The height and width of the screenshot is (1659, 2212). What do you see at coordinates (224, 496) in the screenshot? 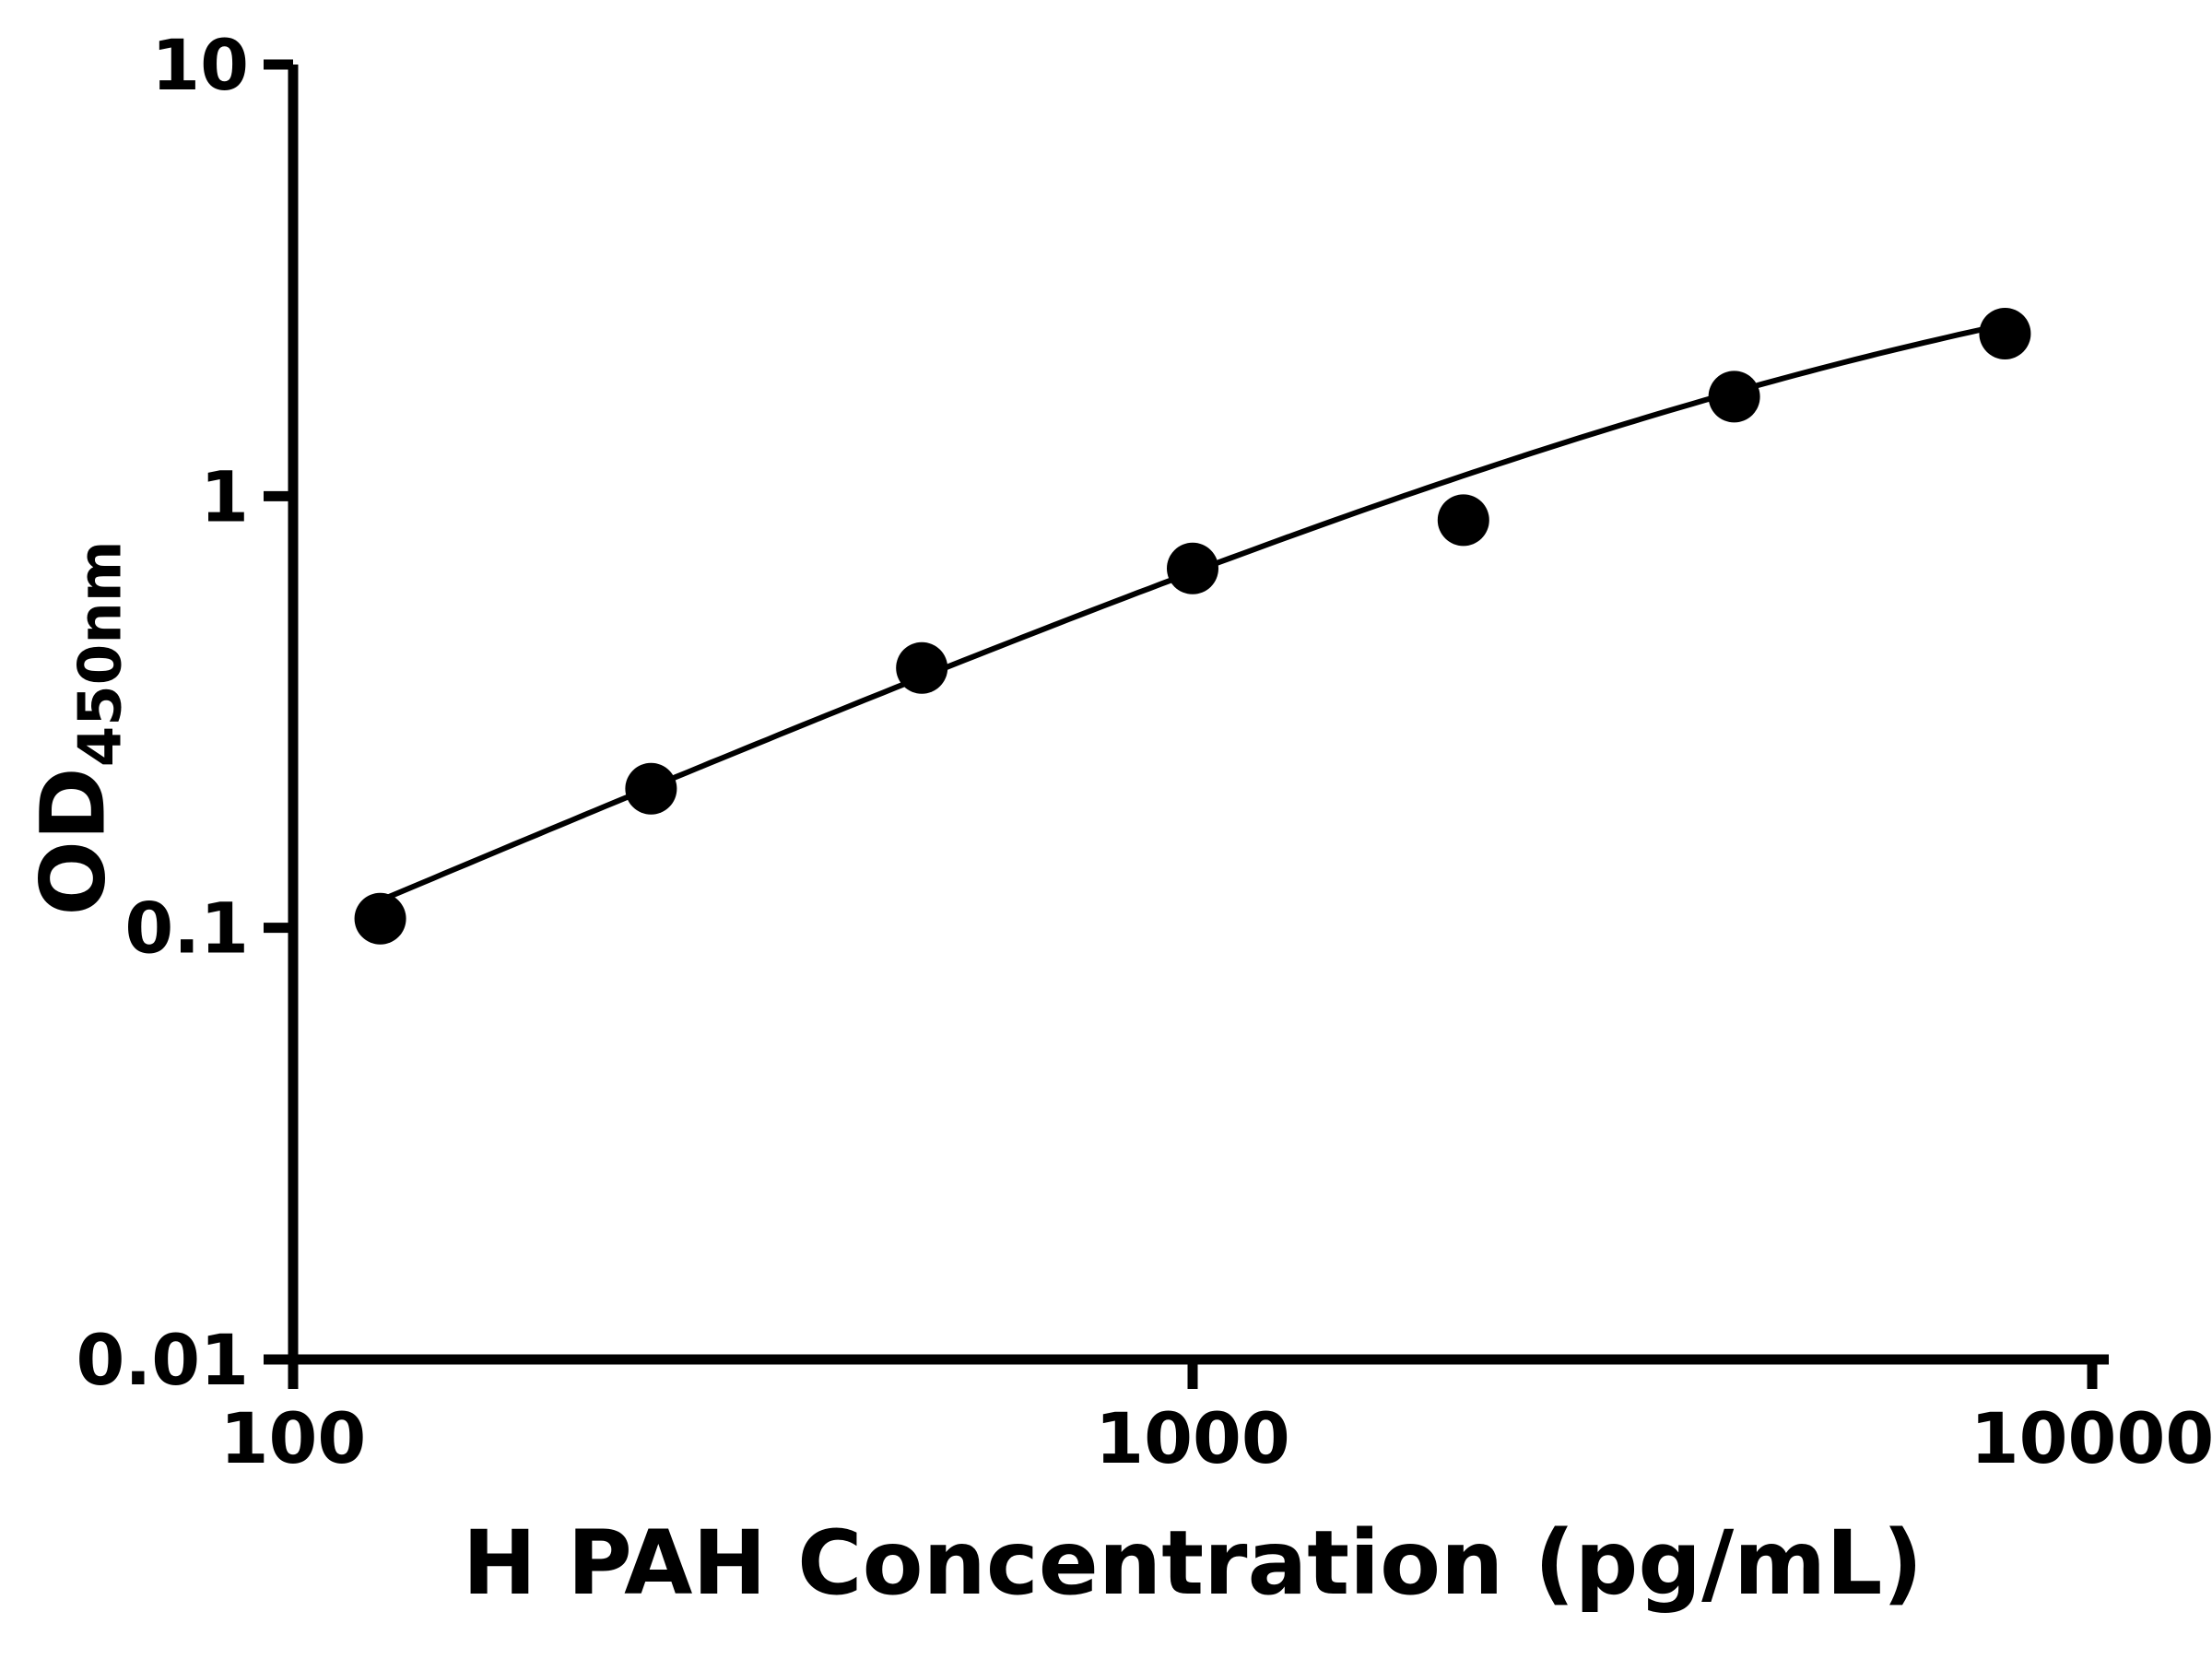
I see `y-axis-tick-label: 1` at bounding box center [224, 496].